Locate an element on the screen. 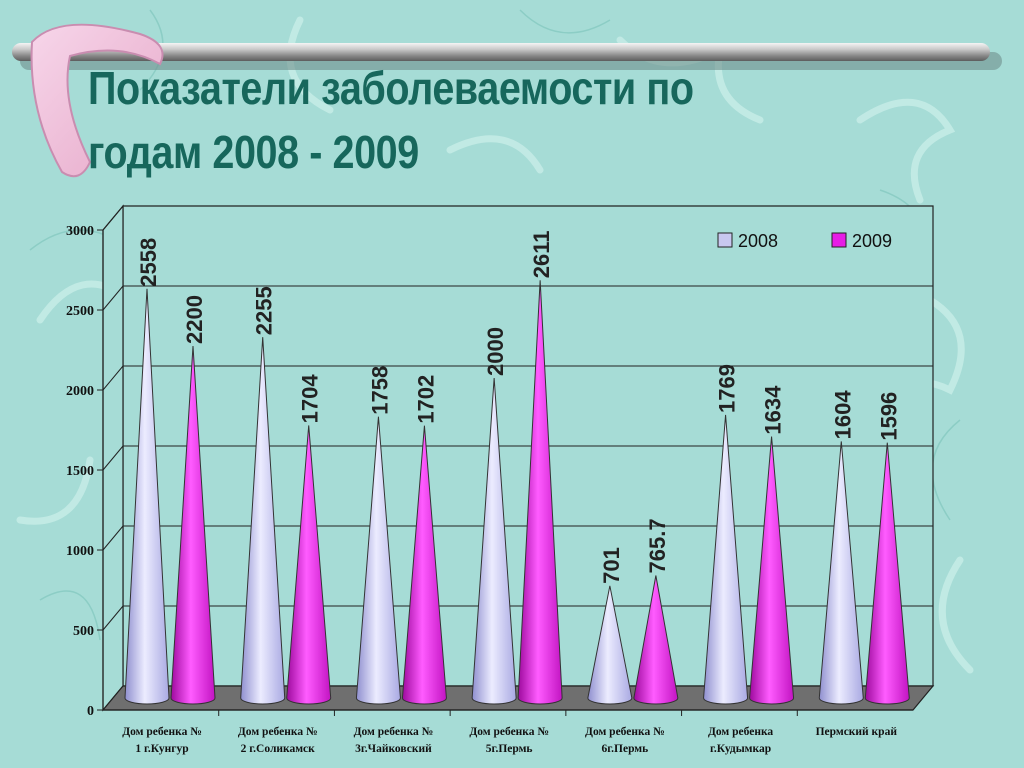 Image resolution: width=1024 pixels, height=768 pixels. data-label-2008-6: 1769 is located at coordinates (727, 388).